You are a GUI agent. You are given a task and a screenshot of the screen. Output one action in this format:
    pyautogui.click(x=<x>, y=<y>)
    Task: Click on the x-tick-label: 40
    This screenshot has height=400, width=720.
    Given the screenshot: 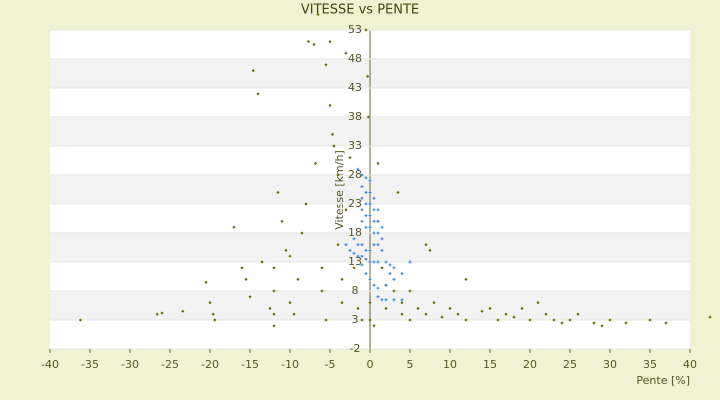 What is the action you would take?
    pyautogui.click(x=690, y=364)
    